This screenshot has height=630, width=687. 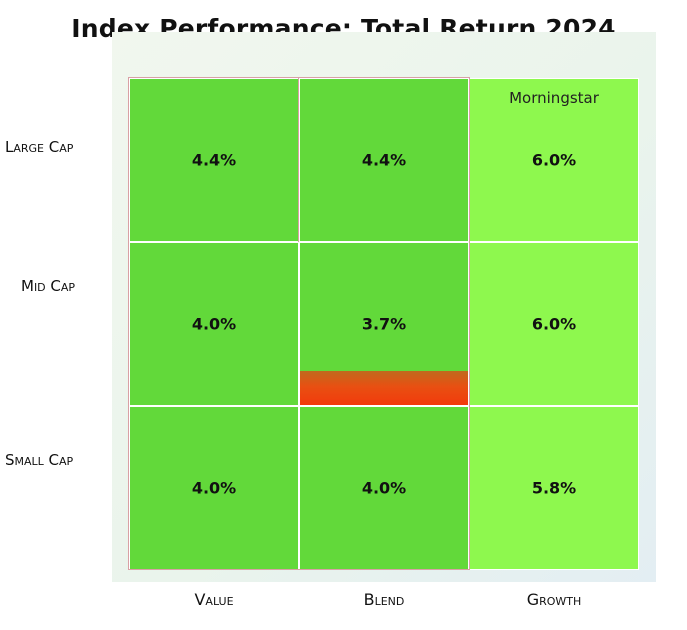 I want to click on cell-value-large-value: 4.4%, so click(x=214, y=160).